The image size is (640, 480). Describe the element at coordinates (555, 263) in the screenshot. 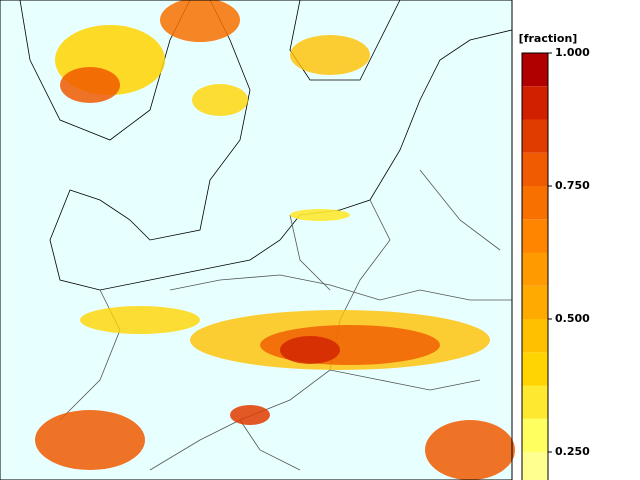

I see `colorbar: 1.000 0.750 0.500 0.250` at that location.